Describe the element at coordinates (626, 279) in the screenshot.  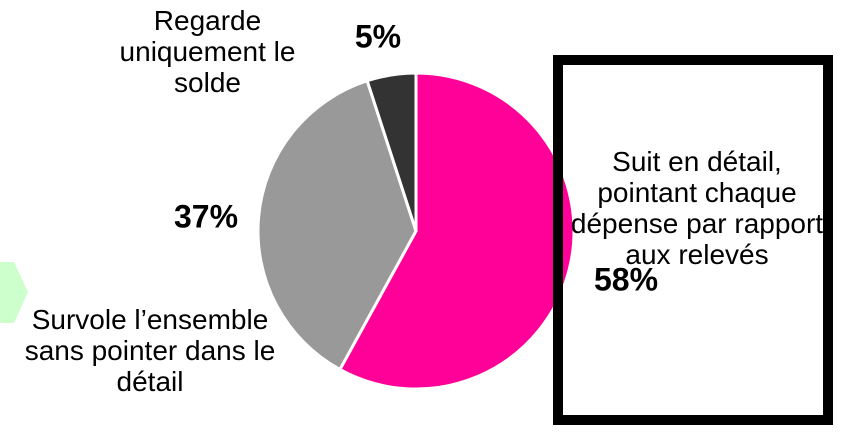
I see `value-label: 58%` at that location.